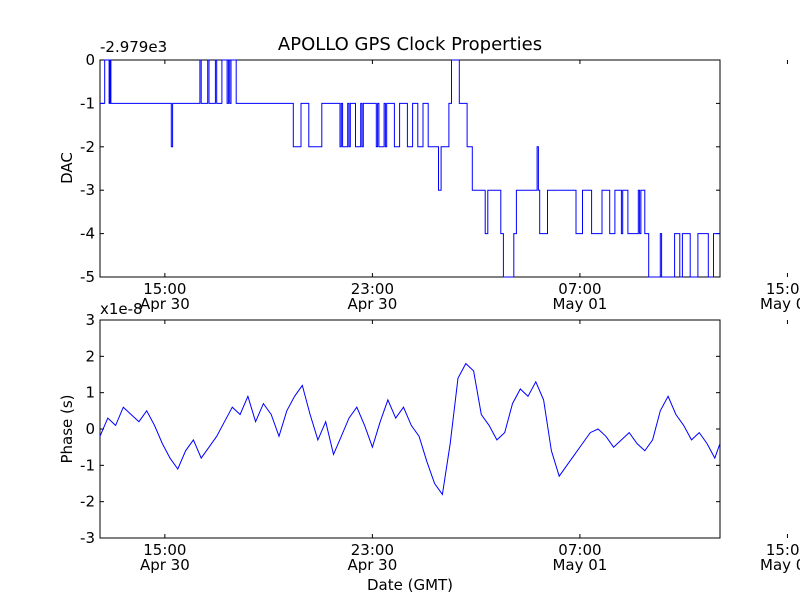  Describe the element at coordinates (372, 550) in the screenshot. I see `phase-xtick-time: 23:00` at that location.